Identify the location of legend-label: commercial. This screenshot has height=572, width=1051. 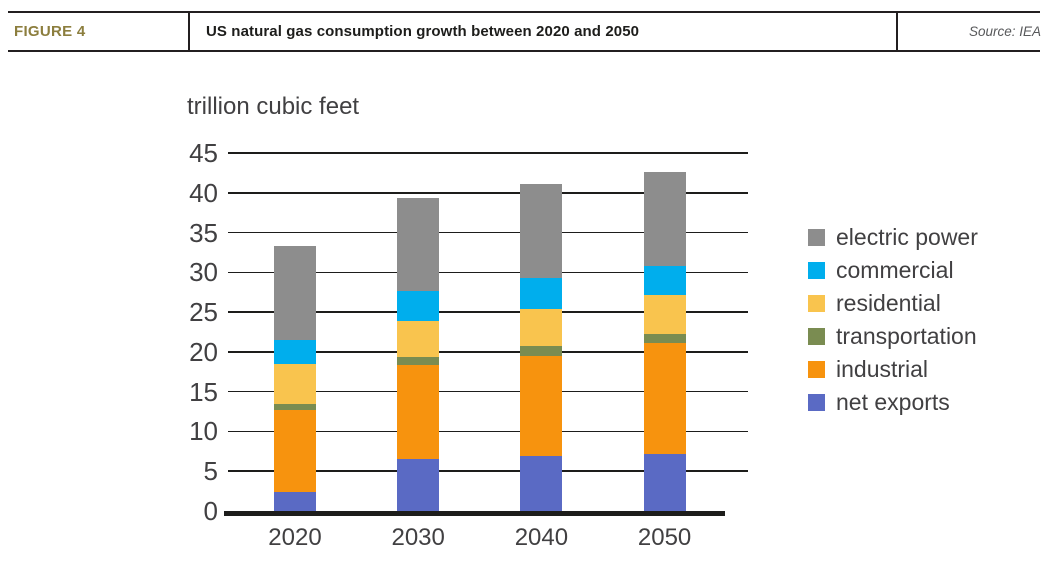
(895, 270).